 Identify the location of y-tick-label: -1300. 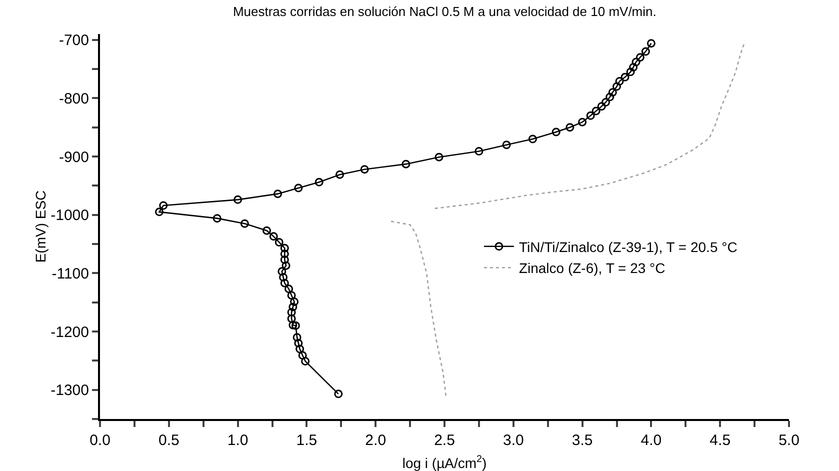
(69, 391).